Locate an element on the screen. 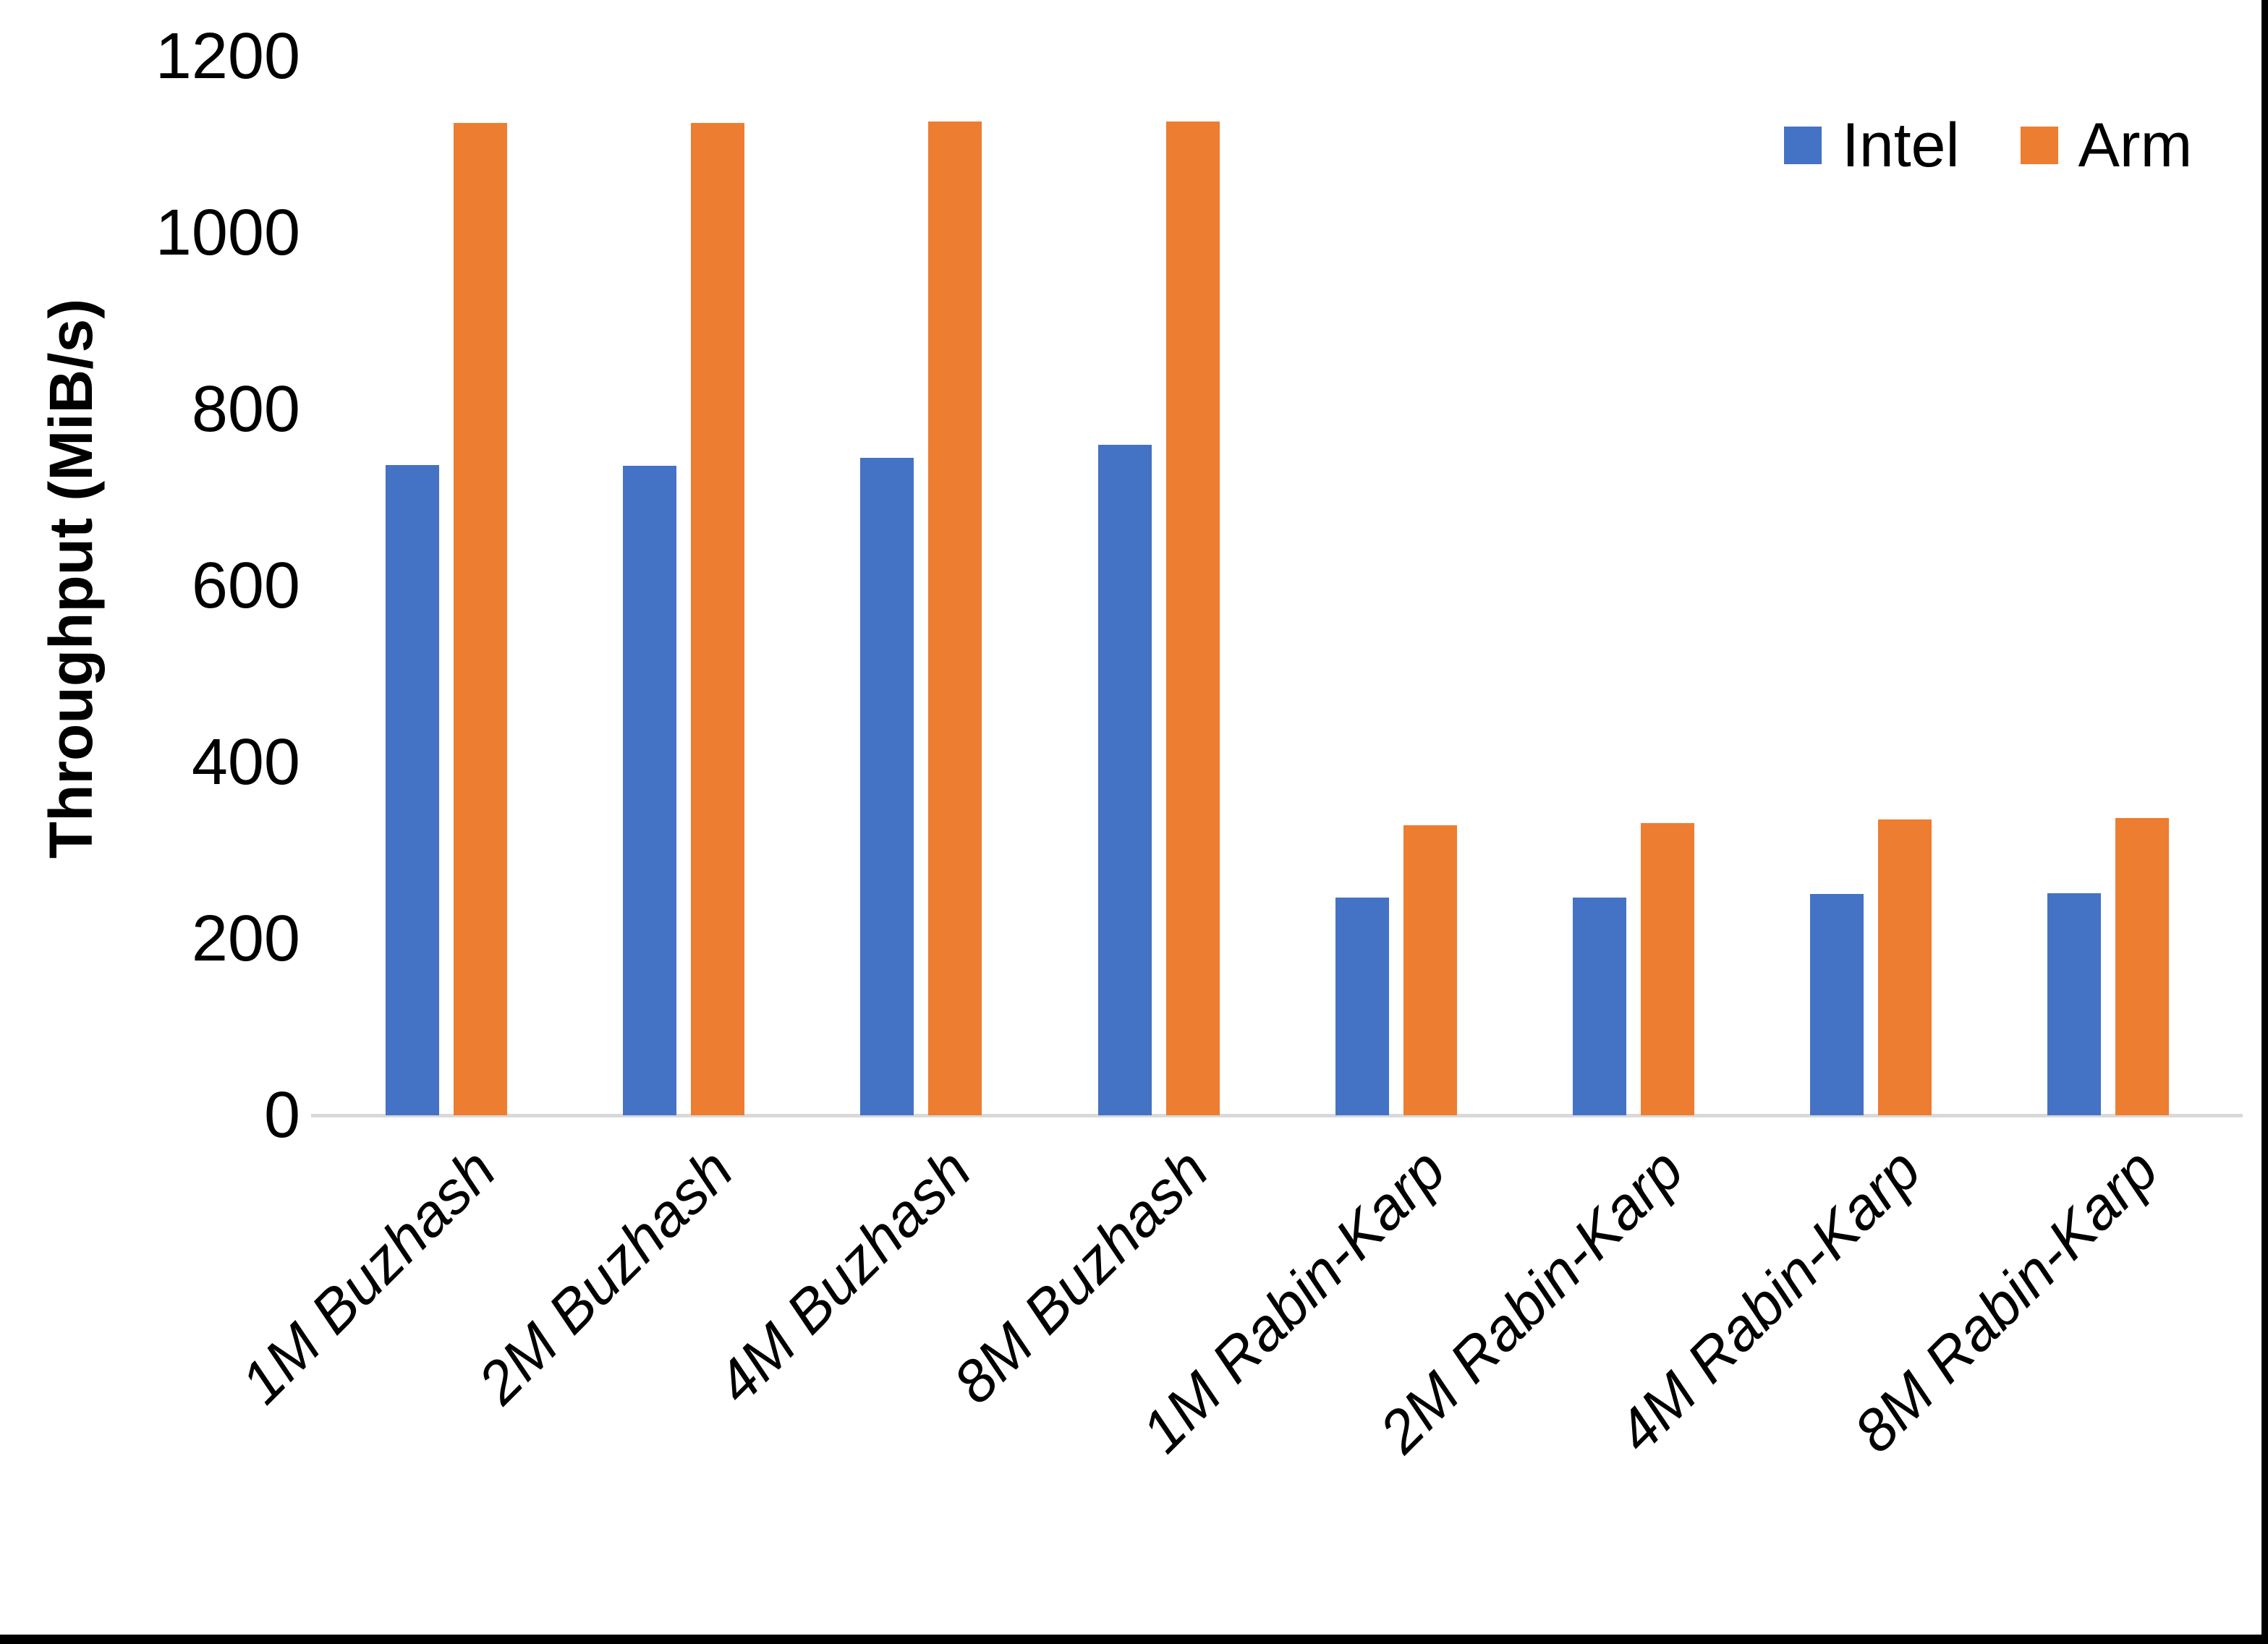 The height and width of the screenshot is (1644, 2268). arm-series-swatch is located at coordinates (2039, 145).